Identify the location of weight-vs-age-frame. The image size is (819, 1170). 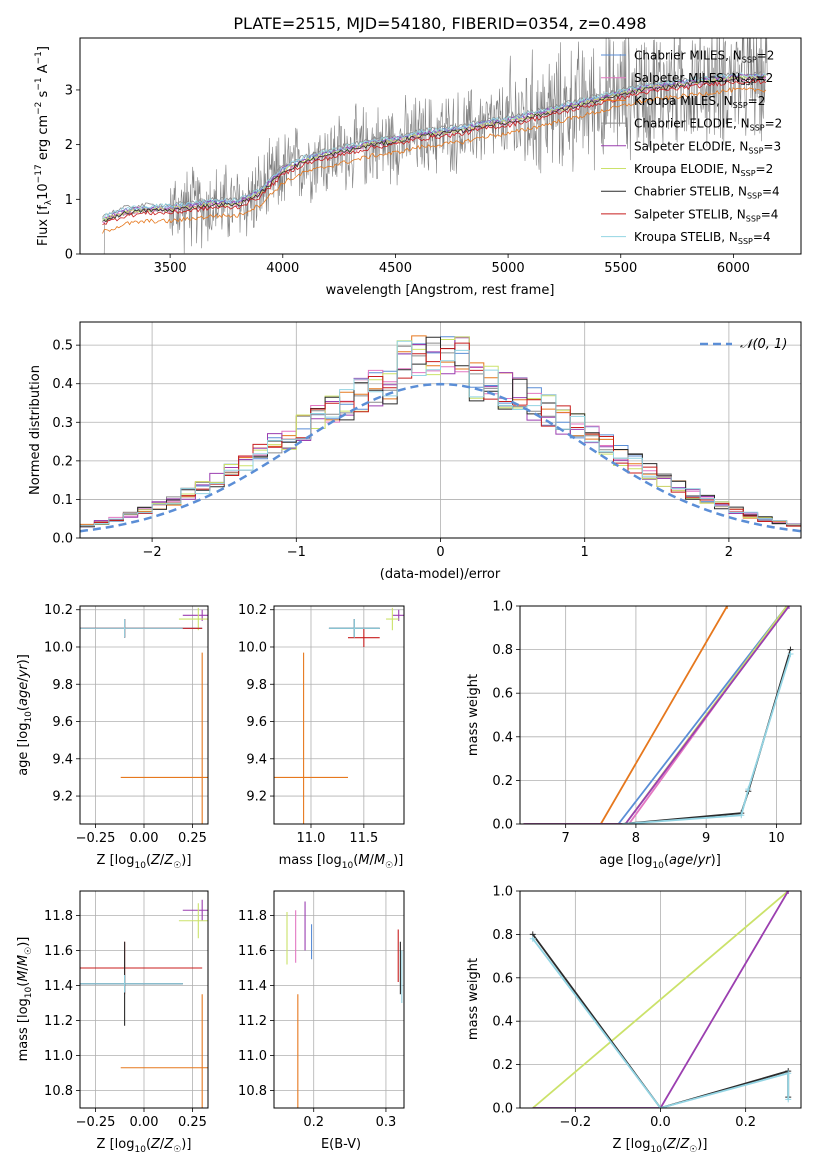
(660, 715).